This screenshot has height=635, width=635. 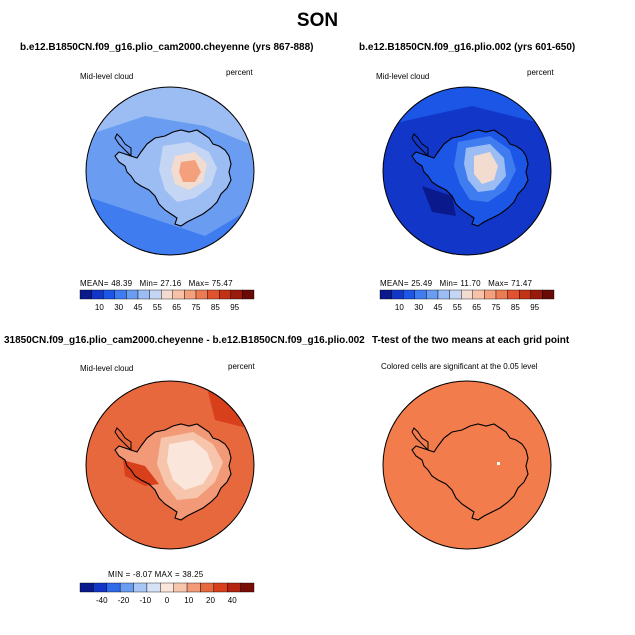 I want to click on panel-2-variable-label: Mid-level cloud, so click(x=403, y=76).